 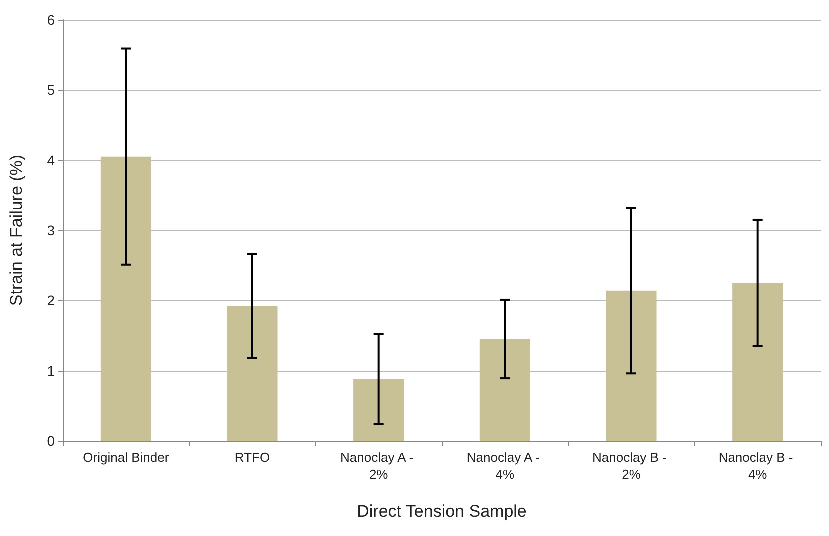 I want to click on y-tick-label: 2, so click(x=51, y=300).